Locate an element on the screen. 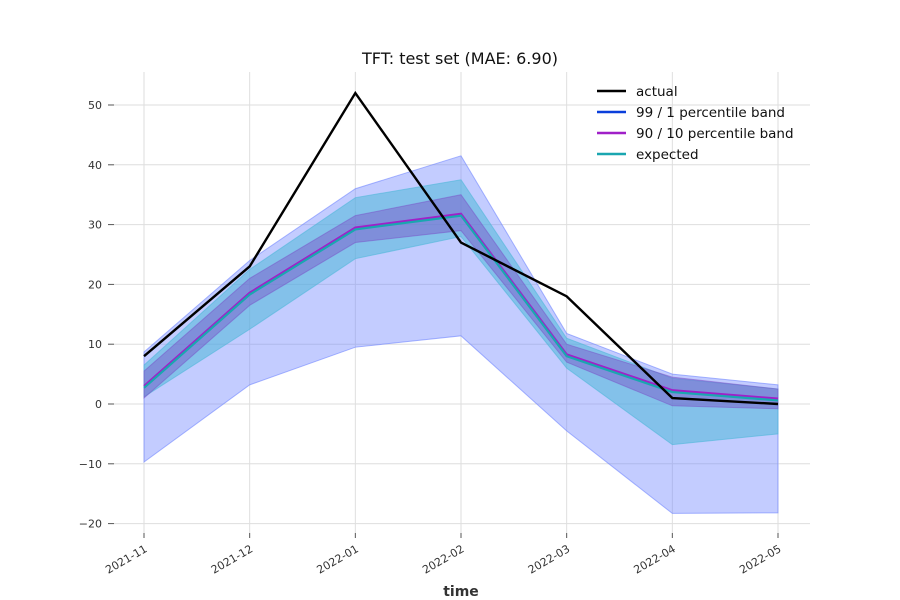 This screenshot has height=600, width=900. y-tick-label: 10 is located at coordinates (95, 344).